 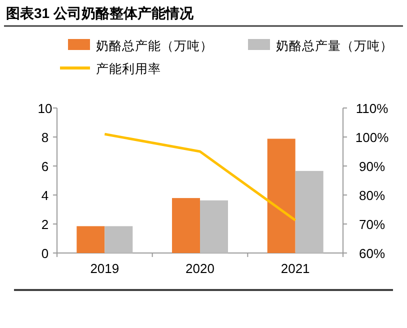 What do you see at coordinates (128, 68) in the screenshot?
I see `legend-label: 产能利用率` at bounding box center [128, 68].